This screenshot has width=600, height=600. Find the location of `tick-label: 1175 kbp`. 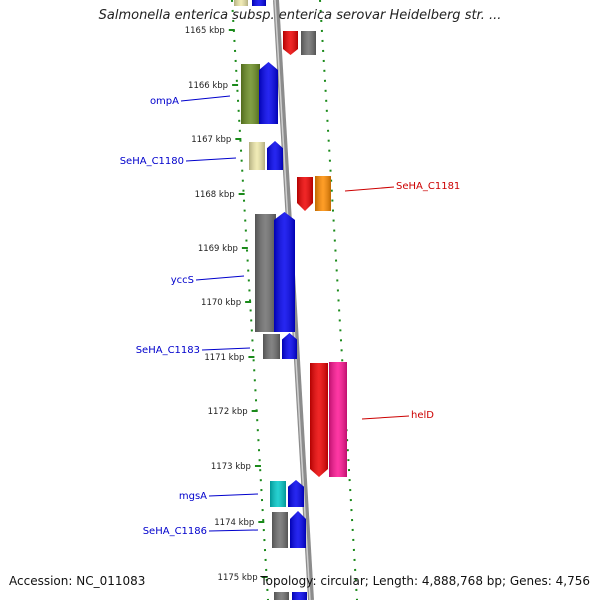

tick-label: 1175 kbp is located at coordinates (238, 578).